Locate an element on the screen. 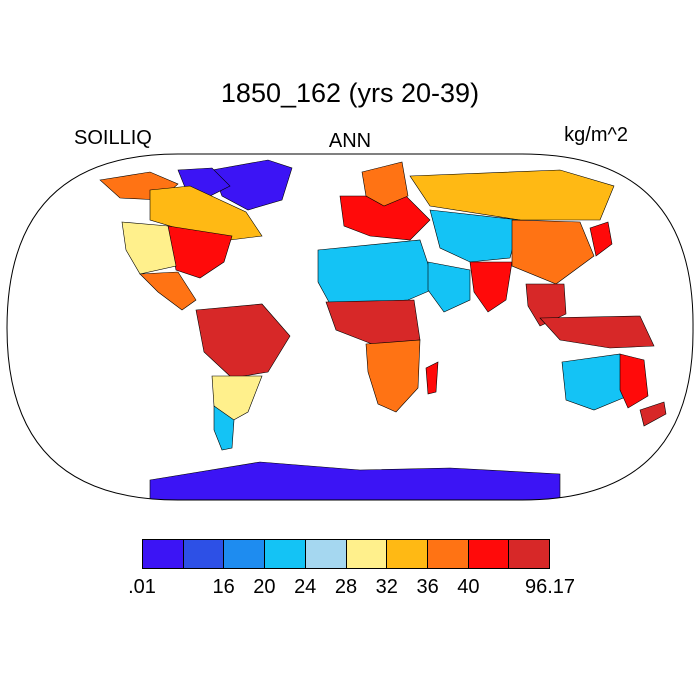 The image size is (700, 700). colorbar is located at coordinates (346, 554).